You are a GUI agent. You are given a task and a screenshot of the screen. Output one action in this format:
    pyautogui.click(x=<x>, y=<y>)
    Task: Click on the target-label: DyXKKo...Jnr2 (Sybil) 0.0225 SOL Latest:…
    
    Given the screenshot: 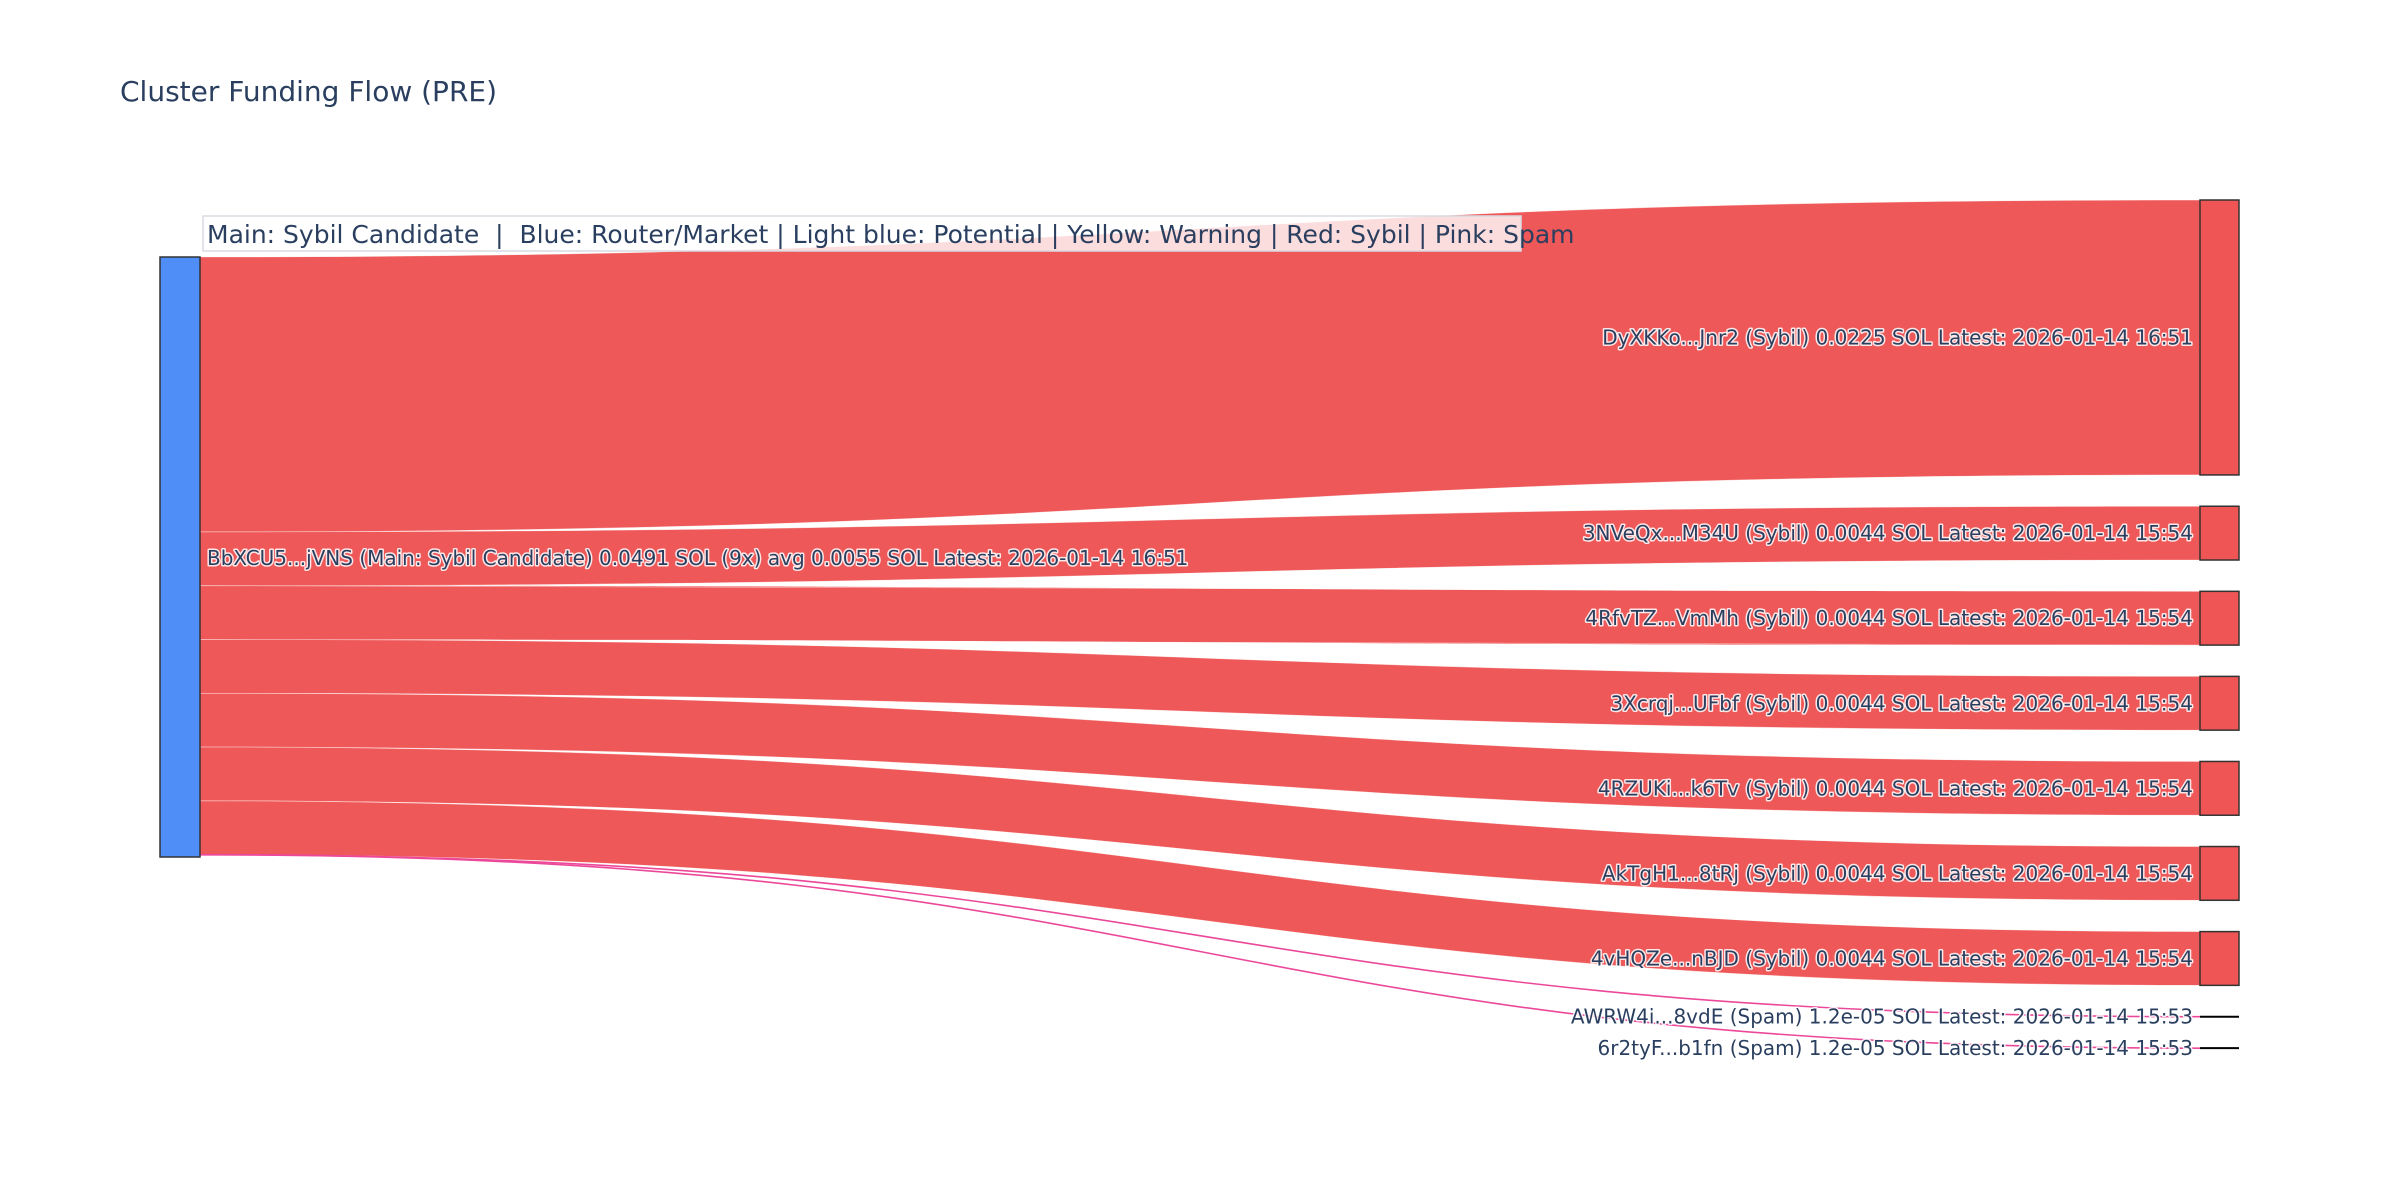 What is the action you would take?
    pyautogui.click(x=1897, y=337)
    